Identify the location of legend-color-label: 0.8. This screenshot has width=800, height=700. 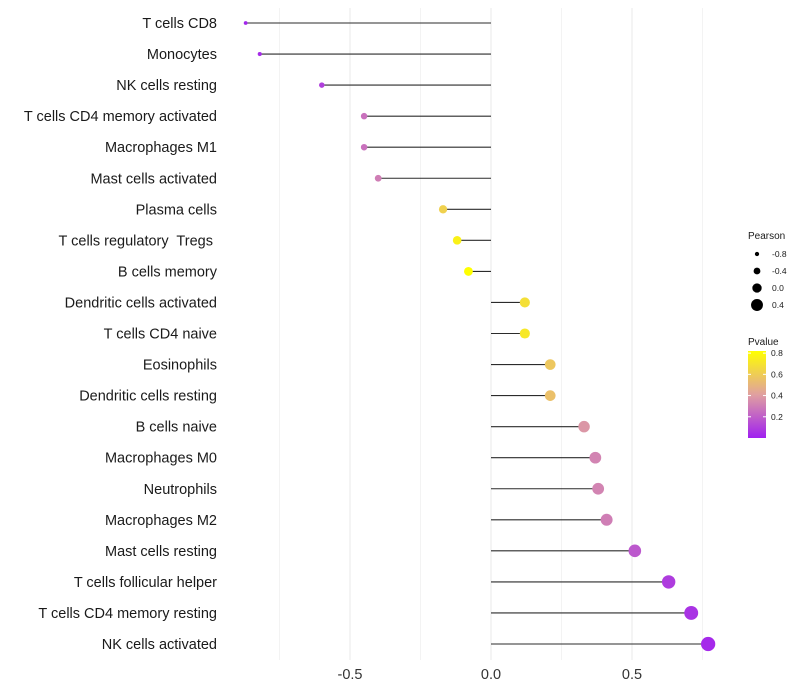
(777, 353).